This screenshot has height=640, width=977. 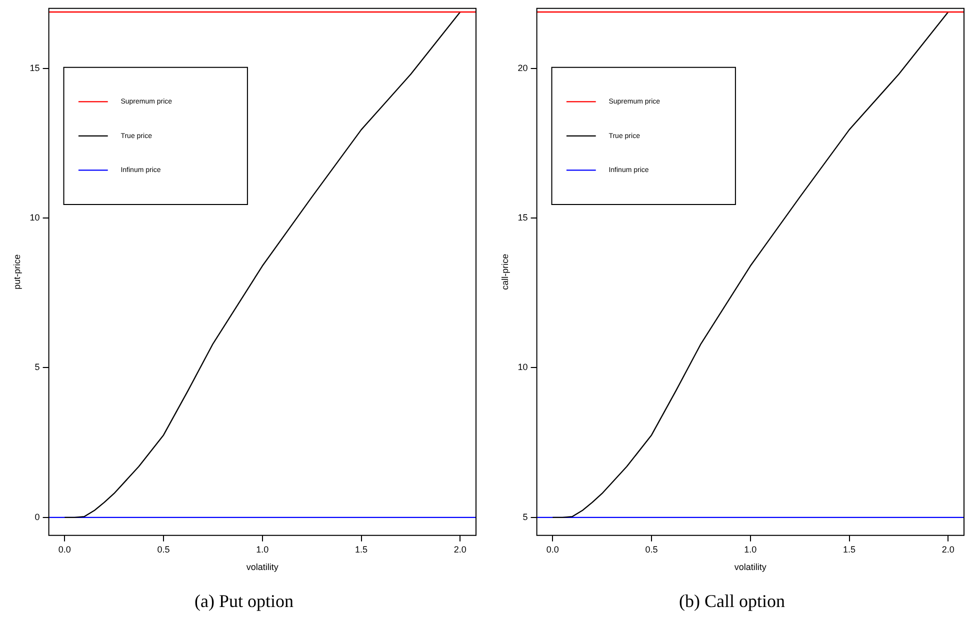 I want to click on y-axis-title: call-price, so click(x=505, y=272).